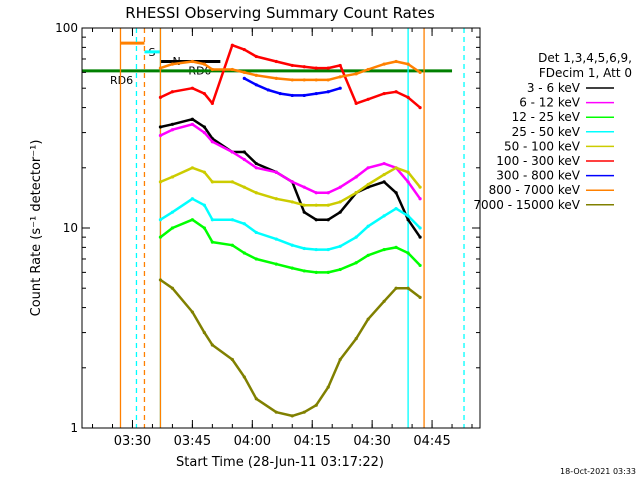  Describe the element at coordinates (538, 176) in the screenshot. I see `legend-label: 300 - 800 keV` at that location.